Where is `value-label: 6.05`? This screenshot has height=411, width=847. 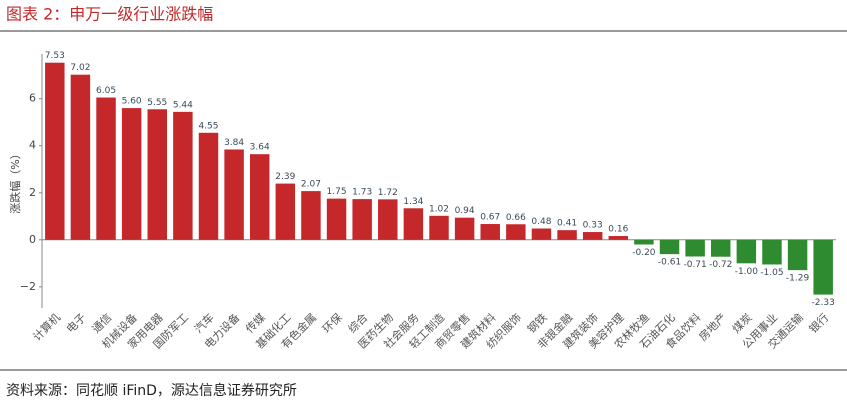
value-label: 6.05 is located at coordinates (106, 91).